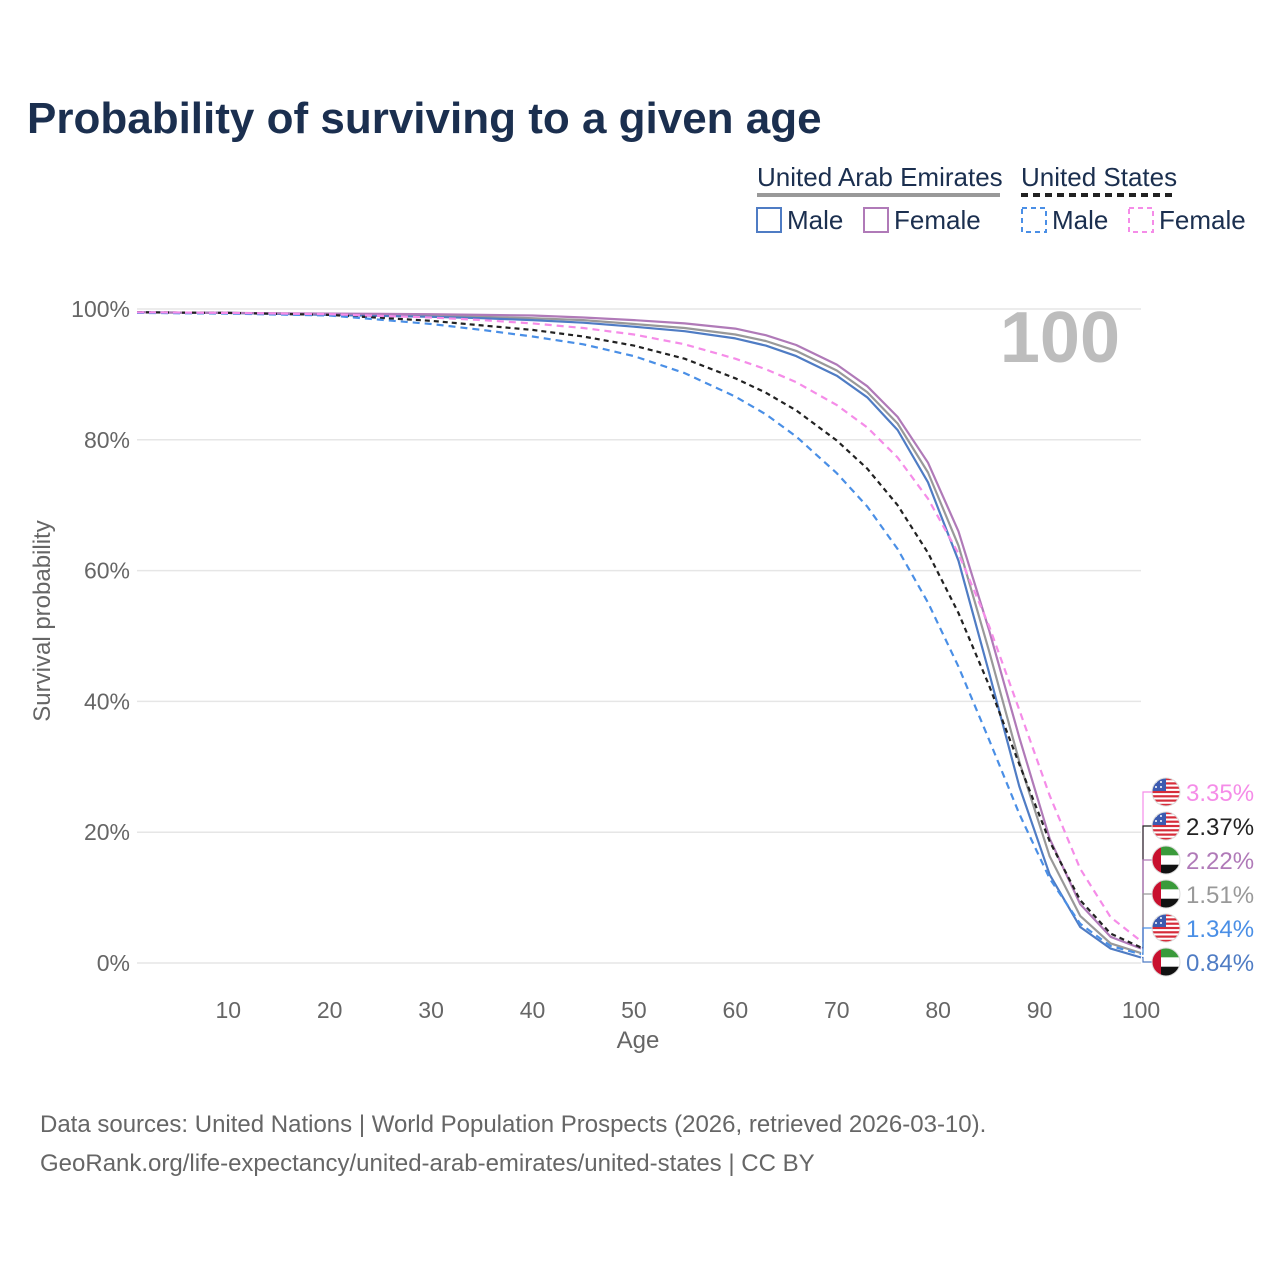 Image resolution: width=1280 pixels, height=1280 pixels. What do you see at coordinates (107, 571) in the screenshot?
I see `y-tick-label: 60%` at bounding box center [107, 571].